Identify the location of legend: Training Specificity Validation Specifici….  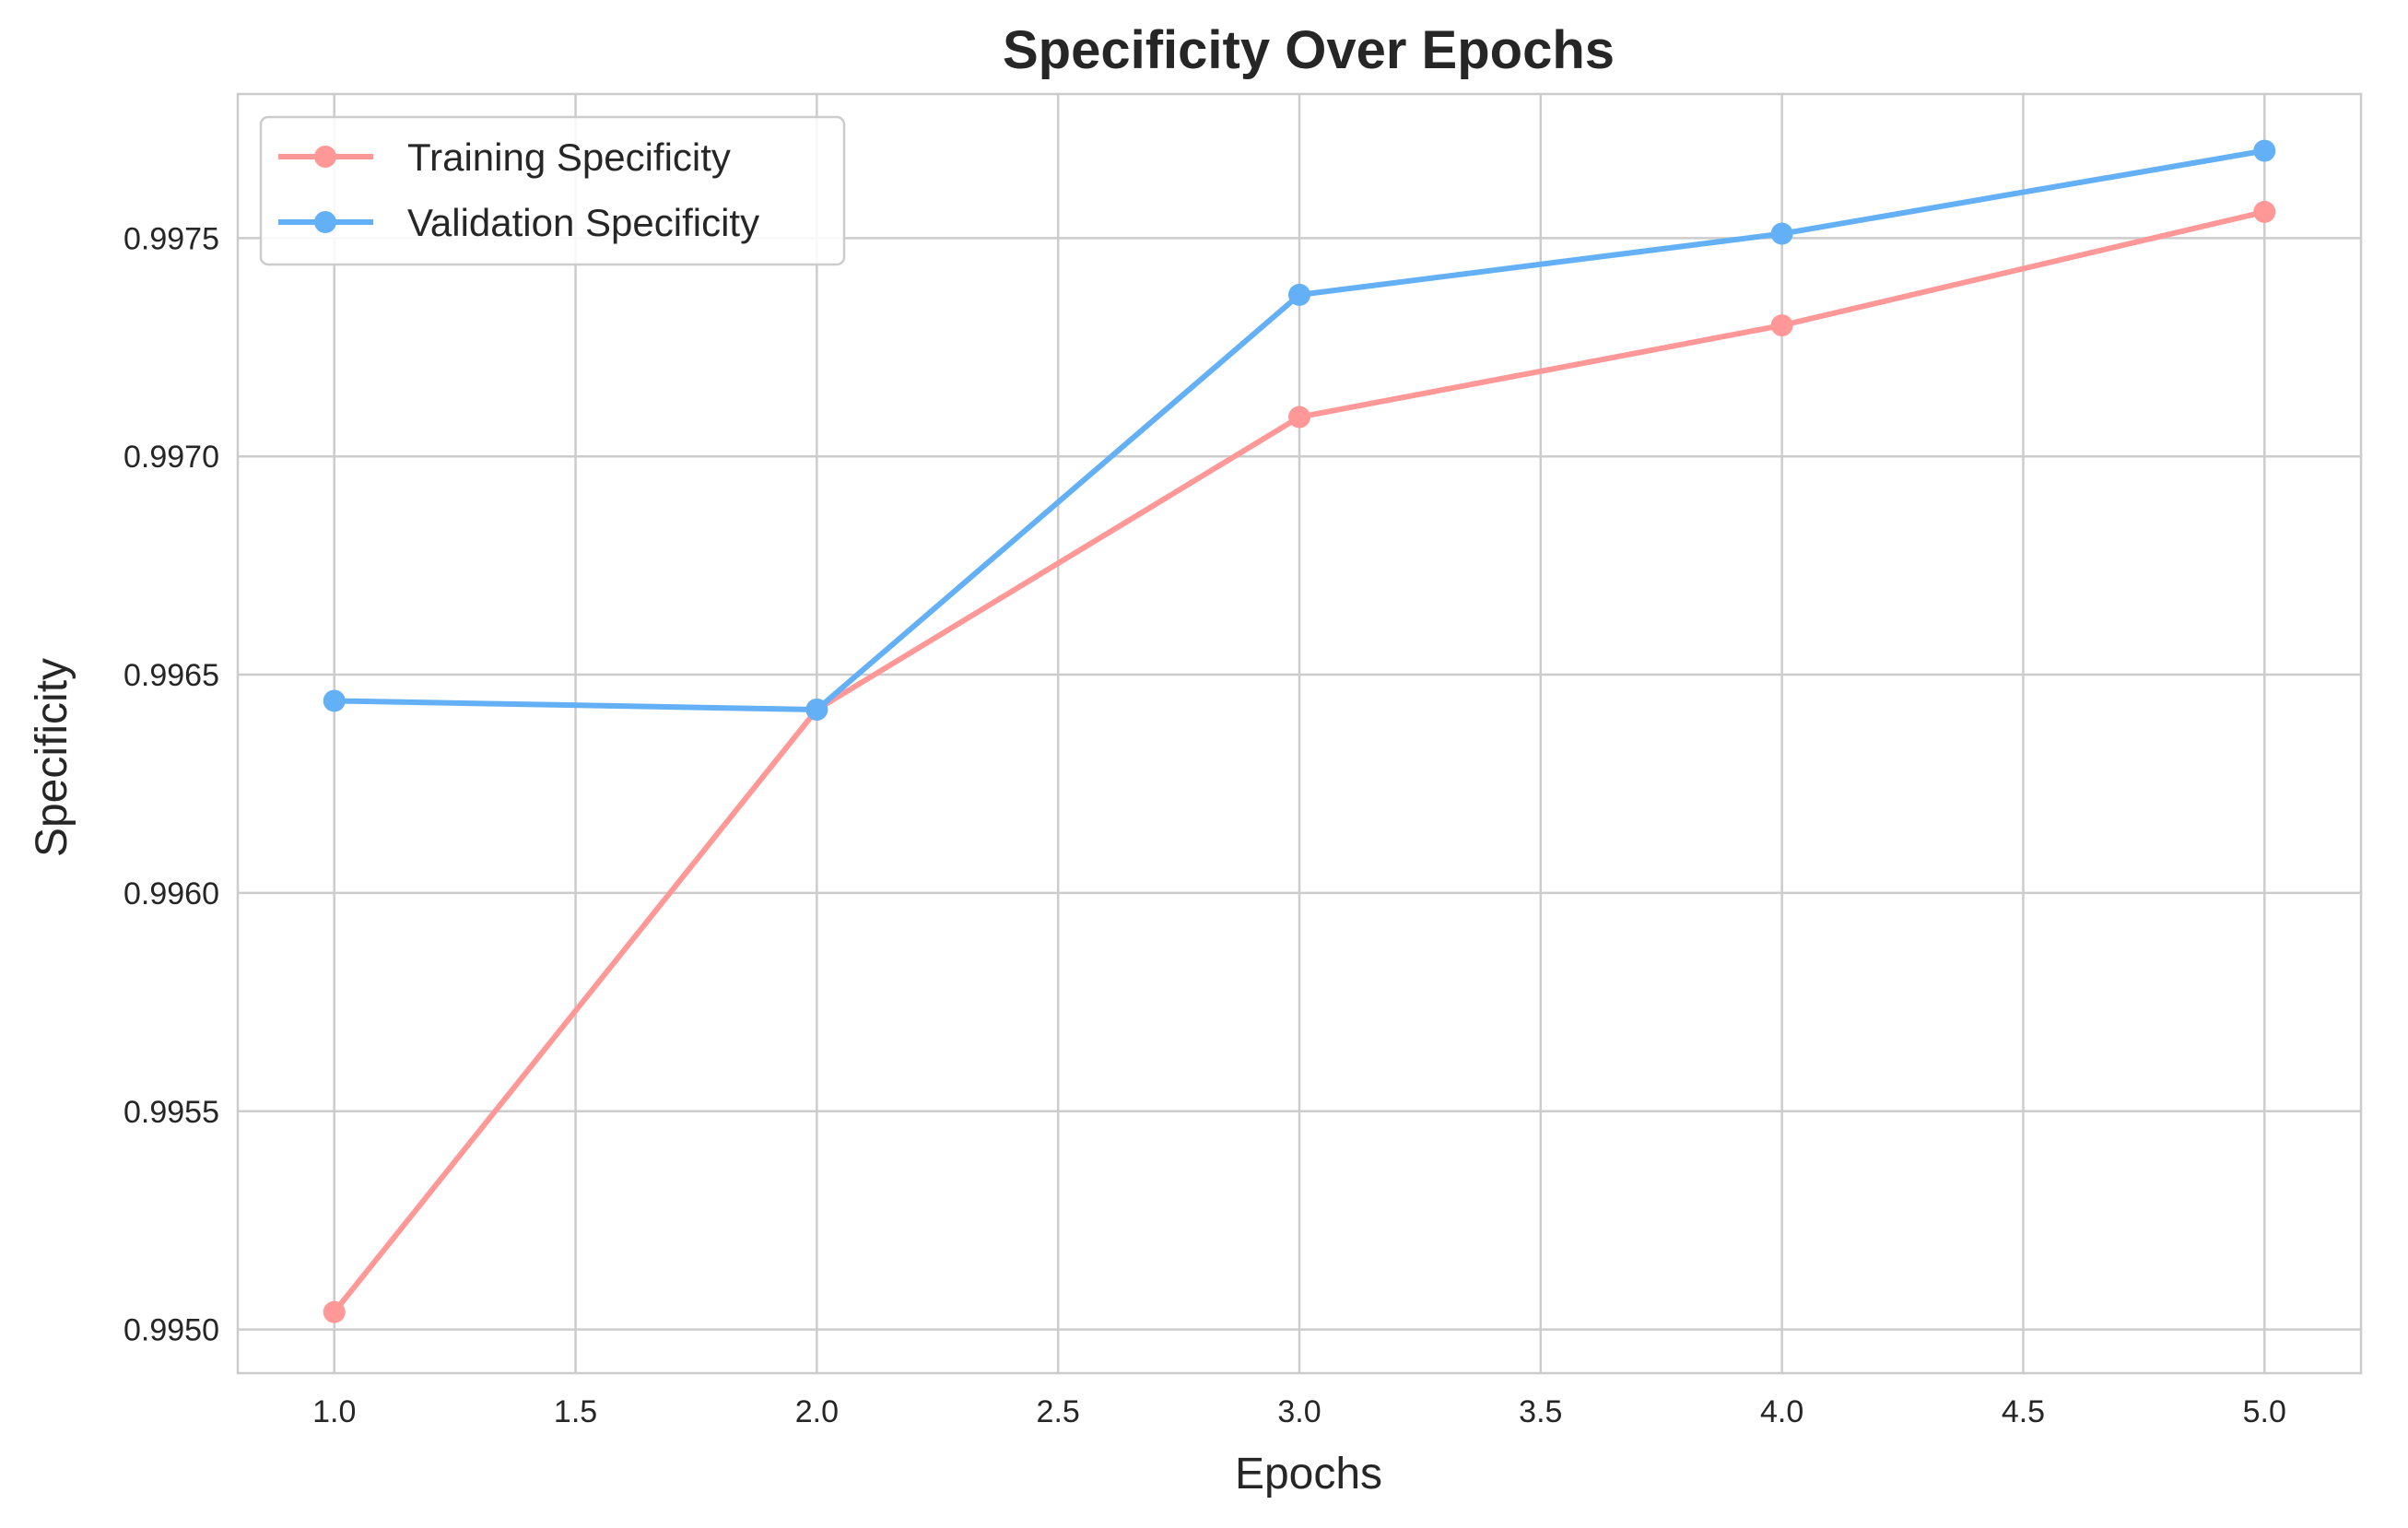
(552, 190).